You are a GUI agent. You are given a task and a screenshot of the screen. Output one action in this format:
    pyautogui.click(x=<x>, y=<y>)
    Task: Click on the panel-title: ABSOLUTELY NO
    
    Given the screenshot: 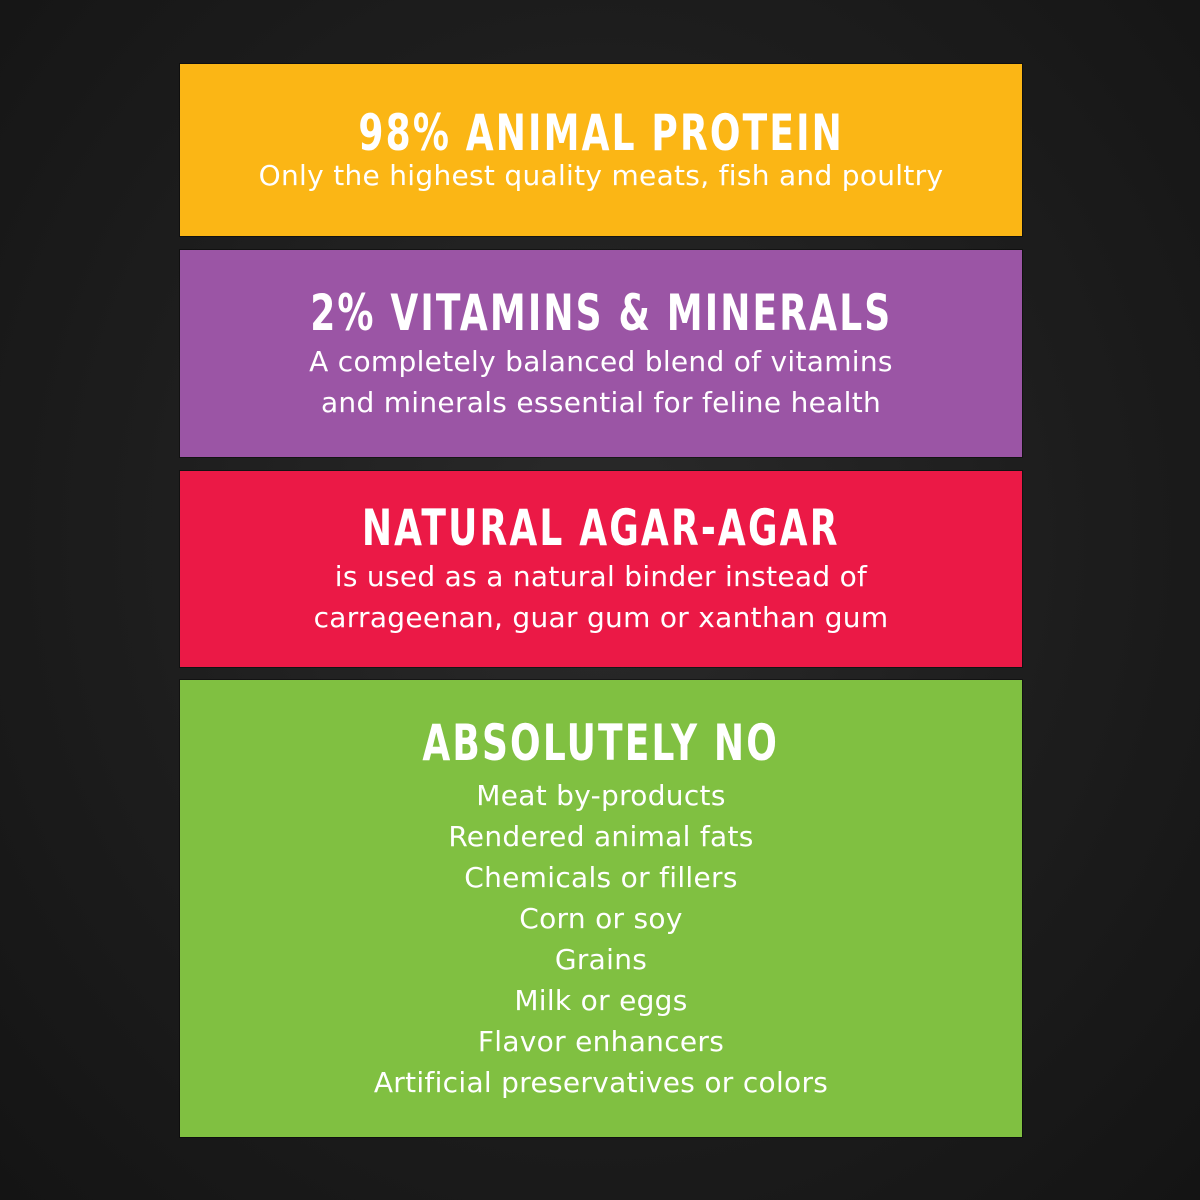 What is the action you would take?
    pyautogui.click(x=601, y=742)
    